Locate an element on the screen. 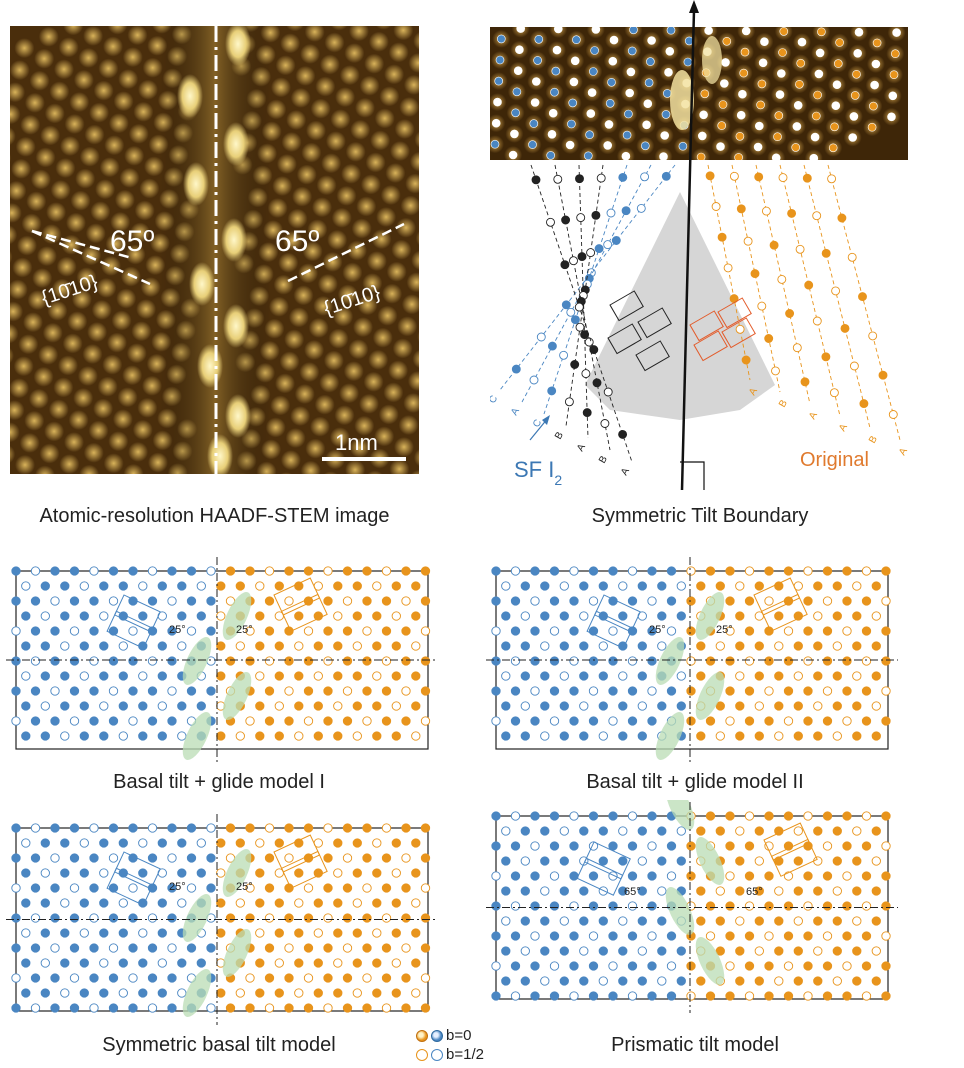 This screenshot has height=1068, width=964. stacking-line-right is located at coordinates (837, 296).